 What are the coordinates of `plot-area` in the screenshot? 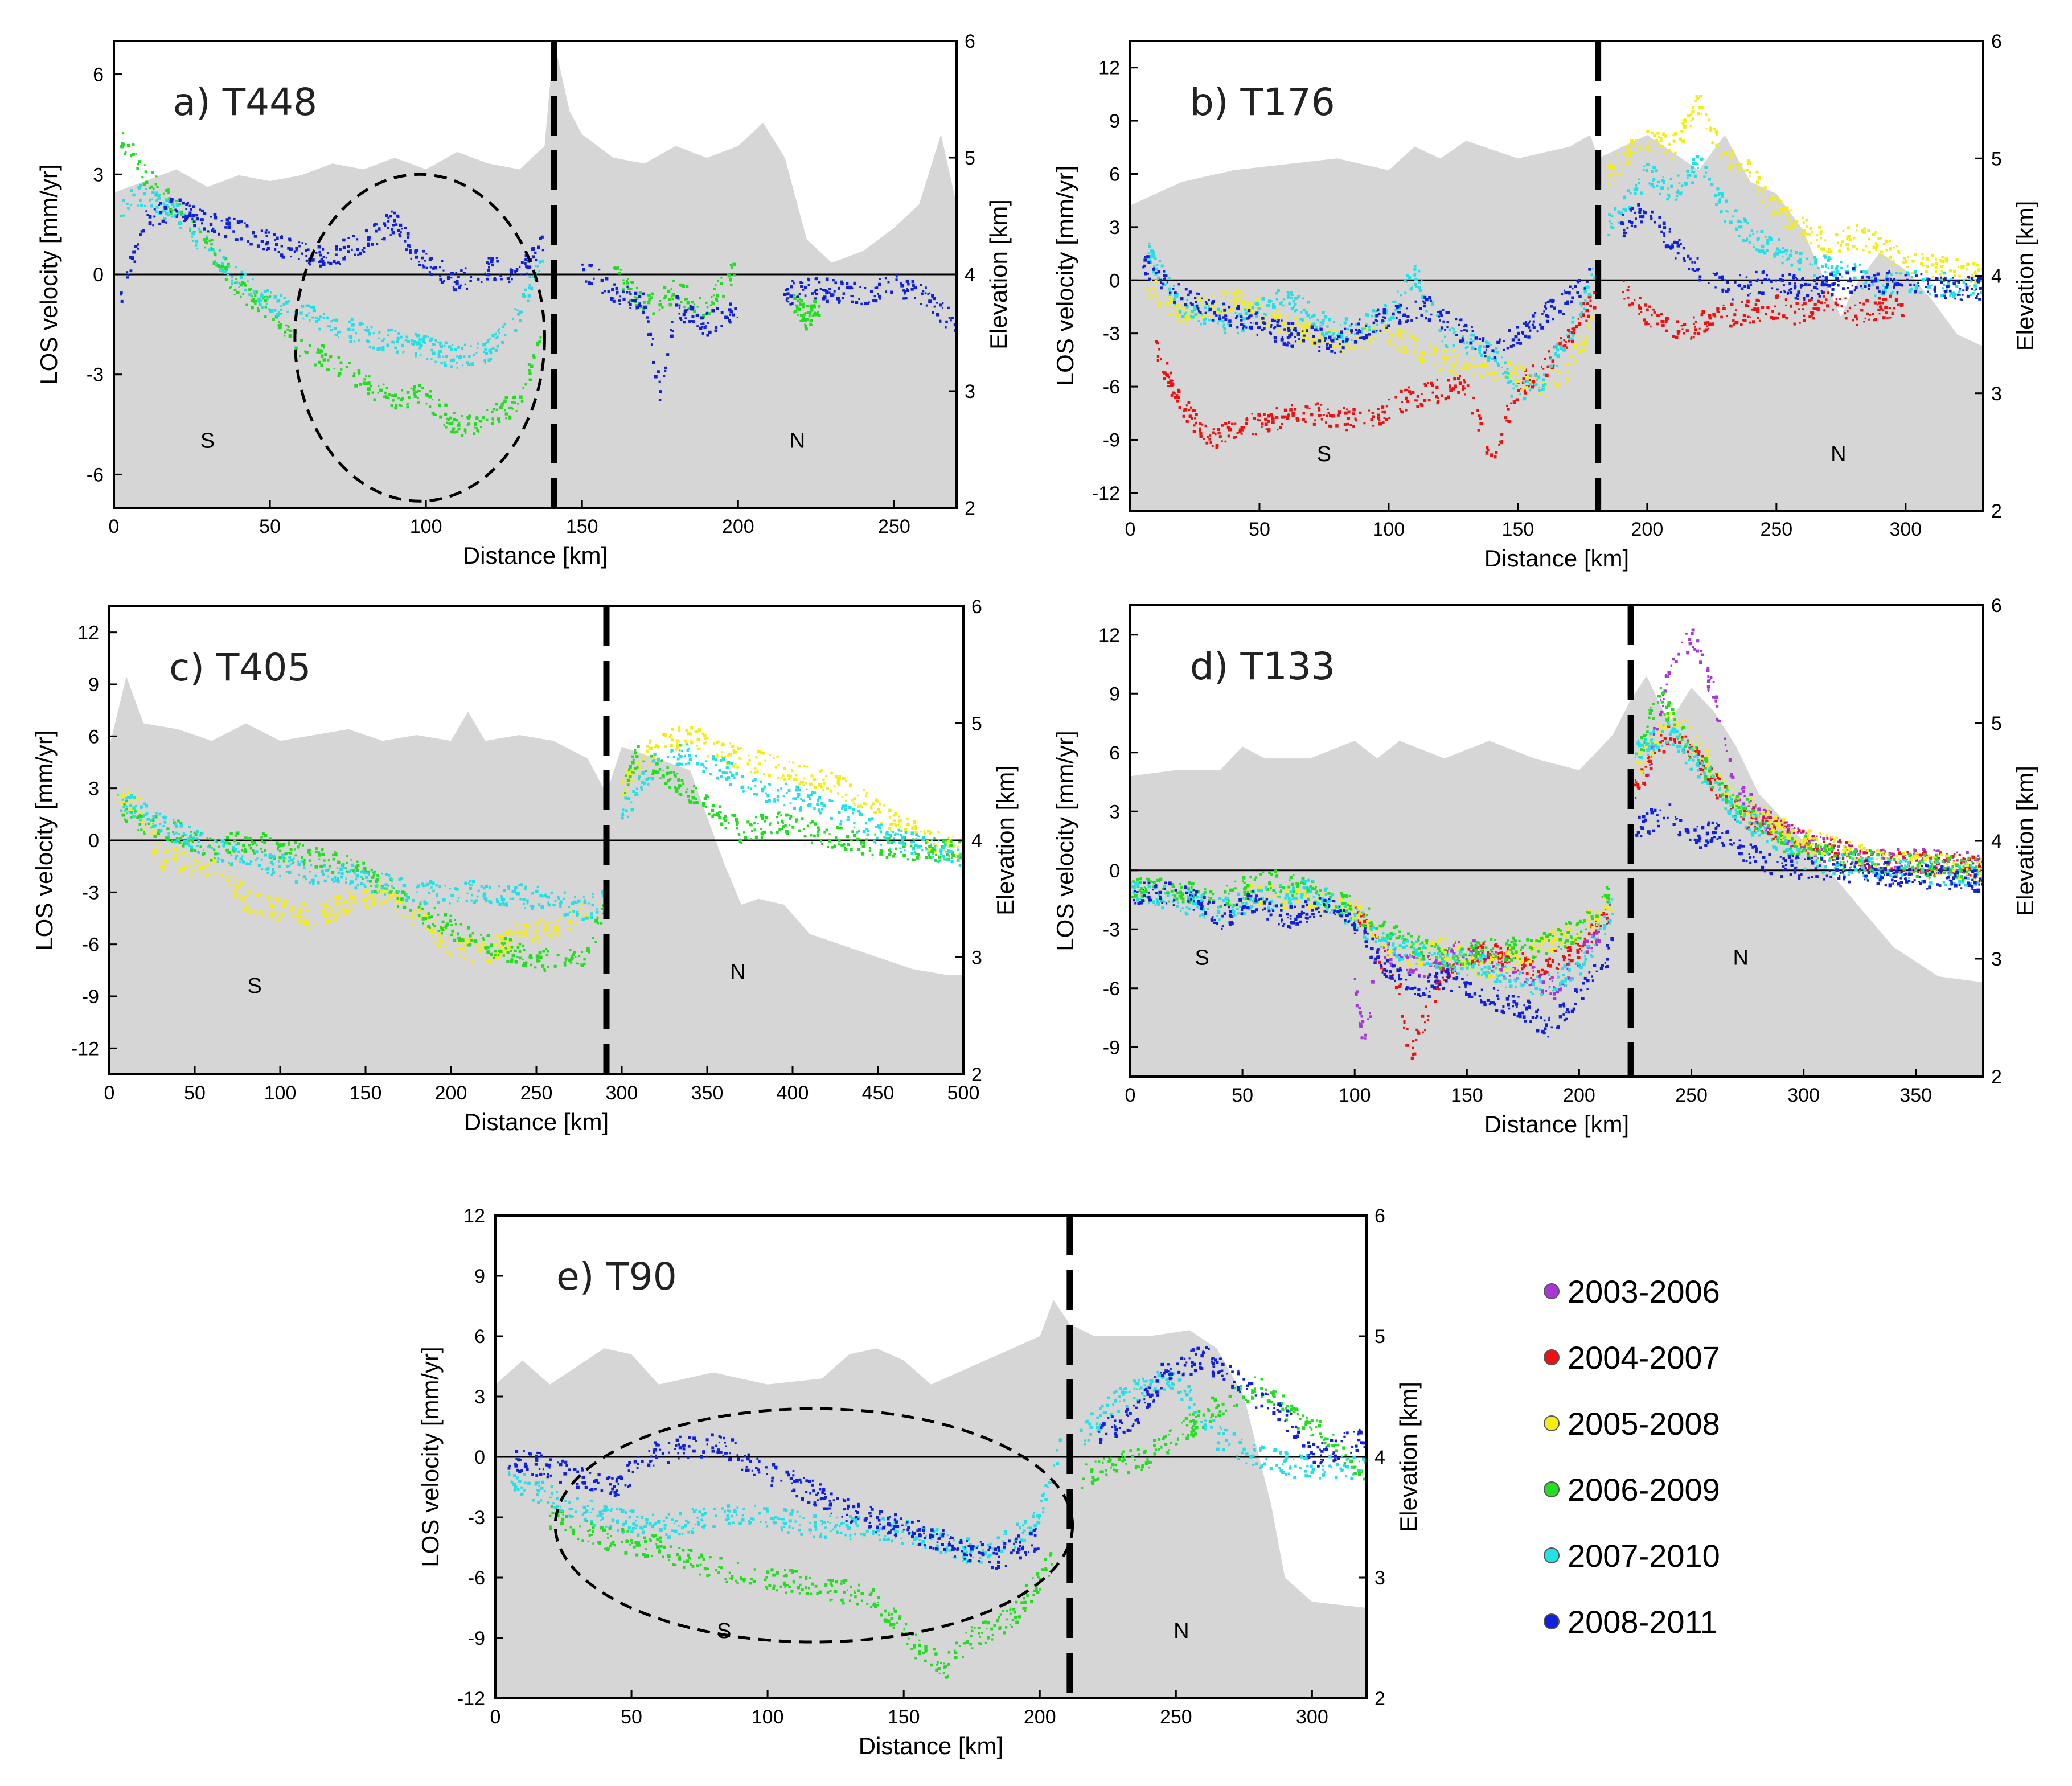 It's located at (1556, 303).